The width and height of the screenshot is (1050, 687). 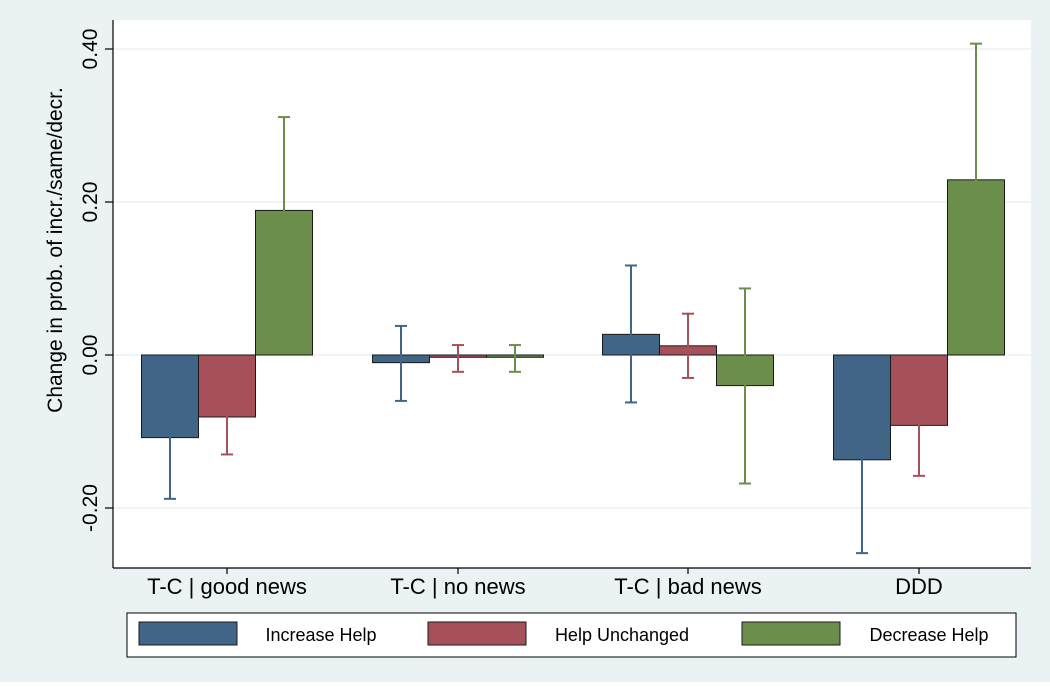 I want to click on y-tick-label: -0.20, so click(x=90, y=508).